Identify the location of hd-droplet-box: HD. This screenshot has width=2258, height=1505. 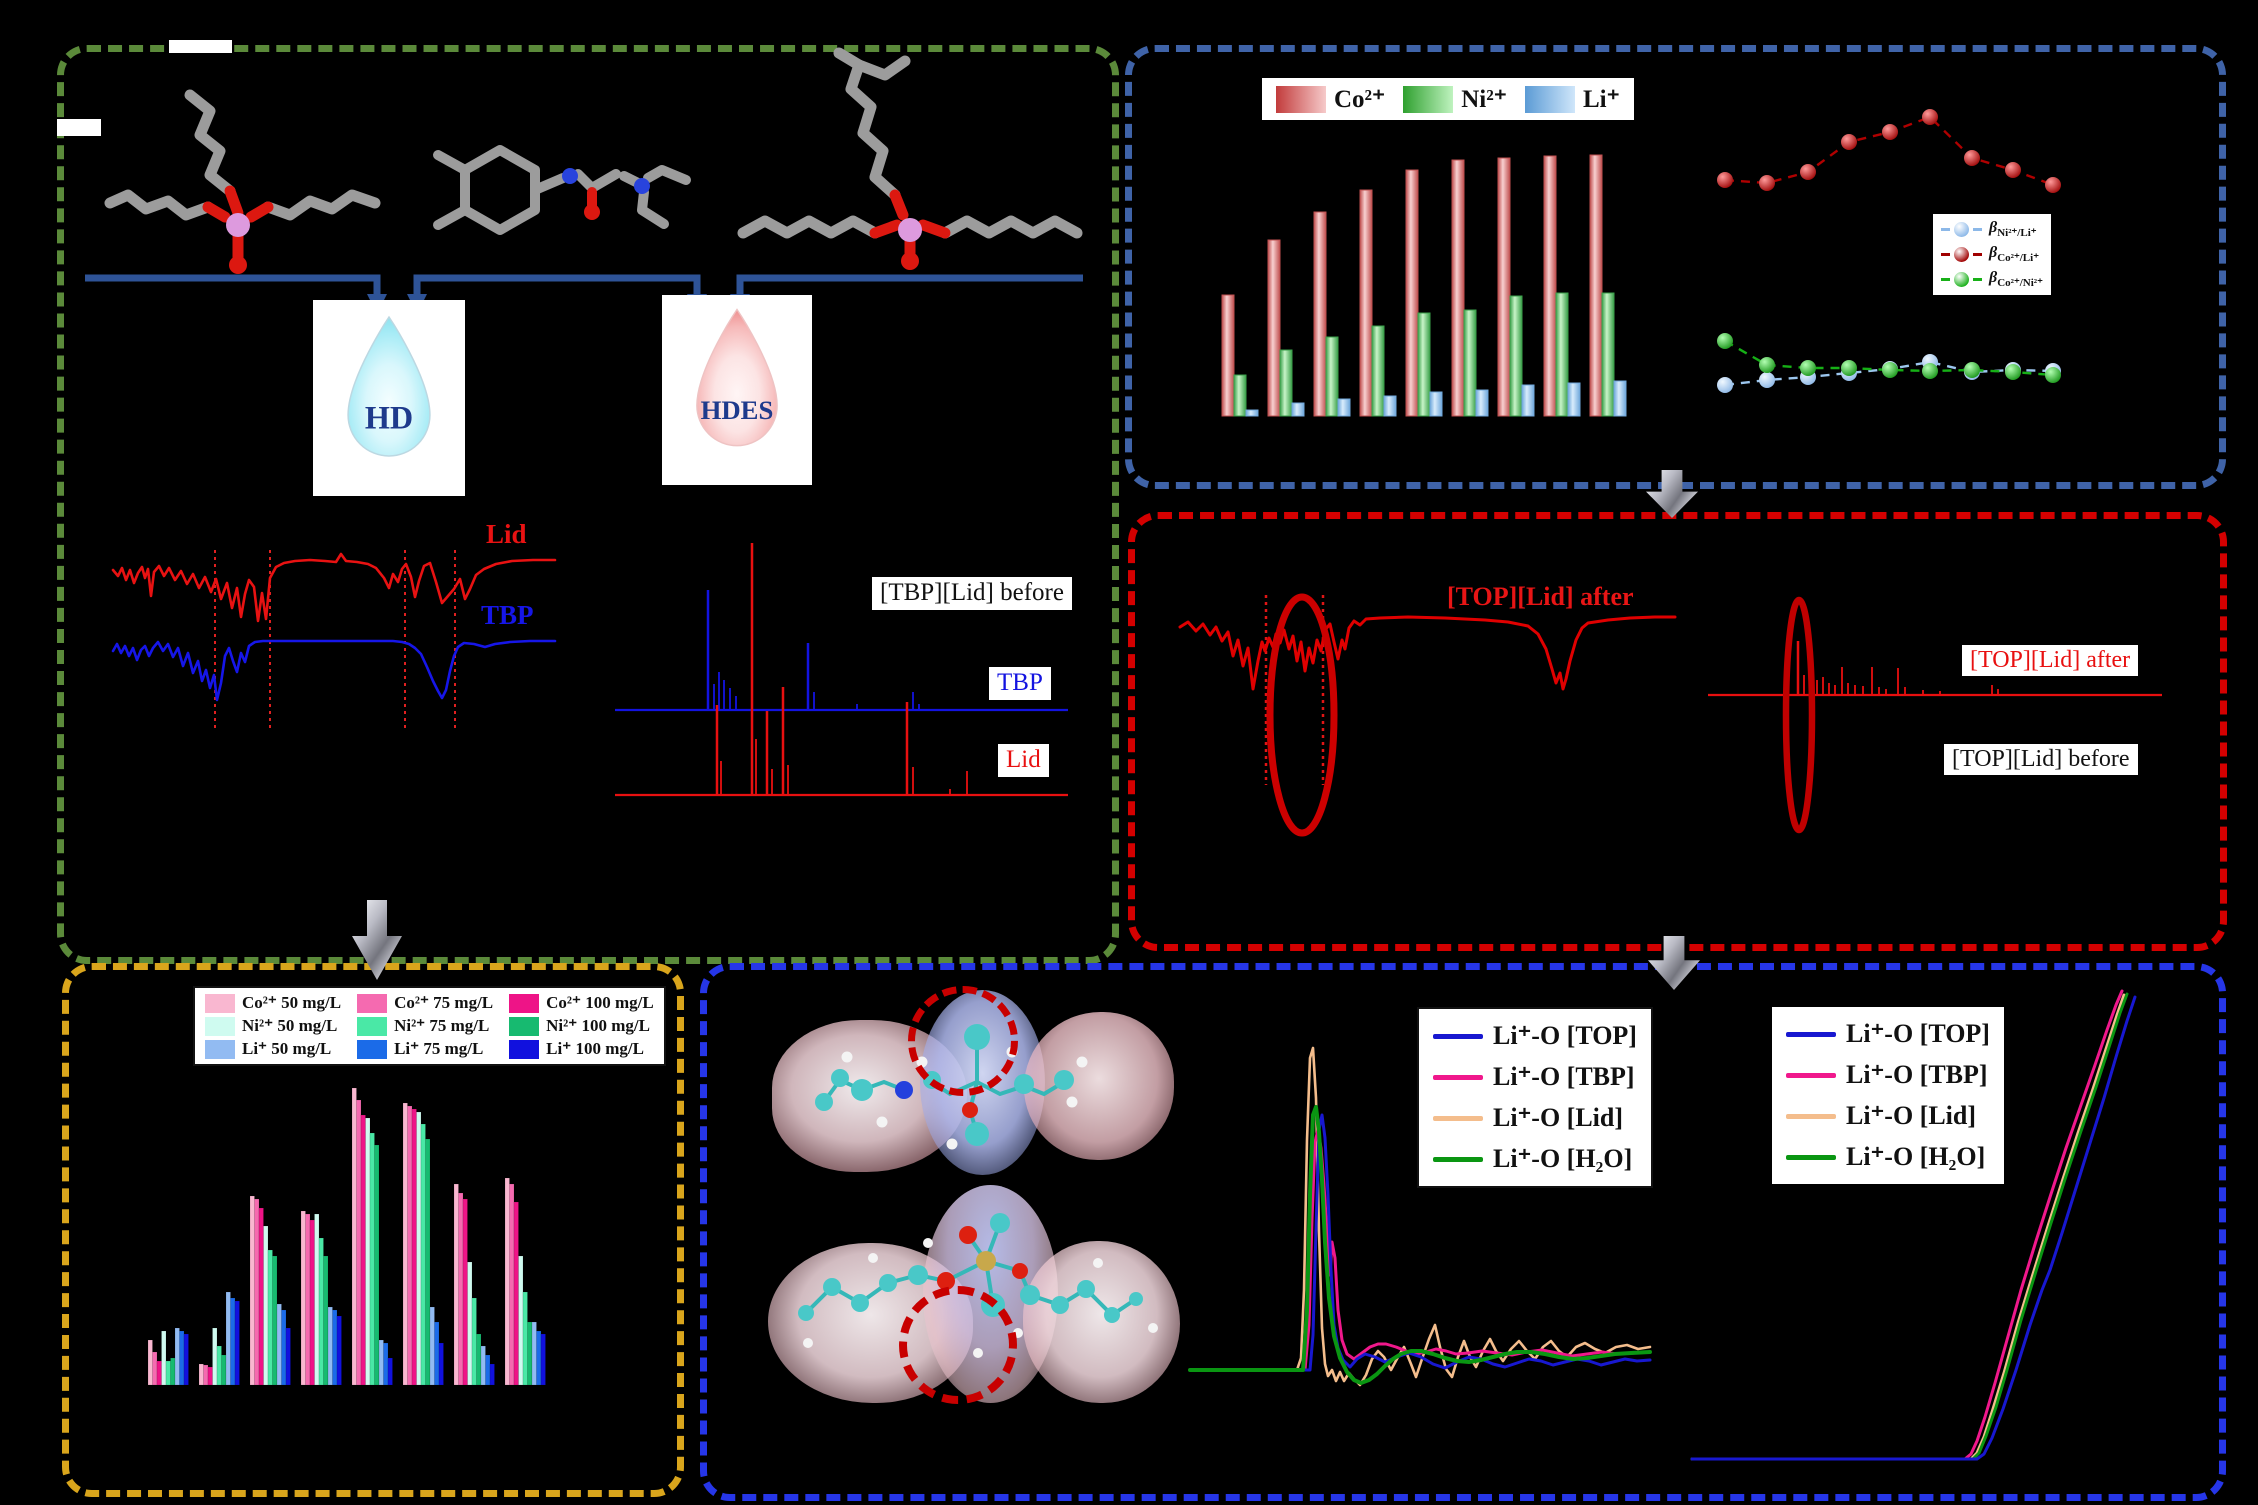
(389, 398).